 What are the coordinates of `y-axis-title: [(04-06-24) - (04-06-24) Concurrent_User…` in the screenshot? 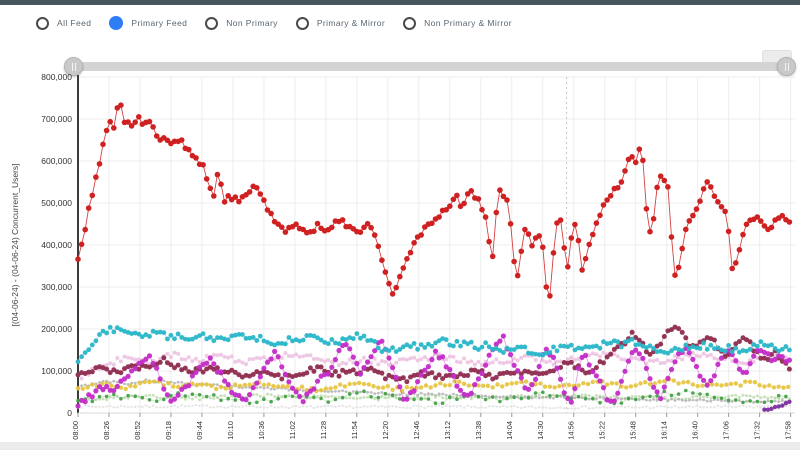 It's located at (15, 245).